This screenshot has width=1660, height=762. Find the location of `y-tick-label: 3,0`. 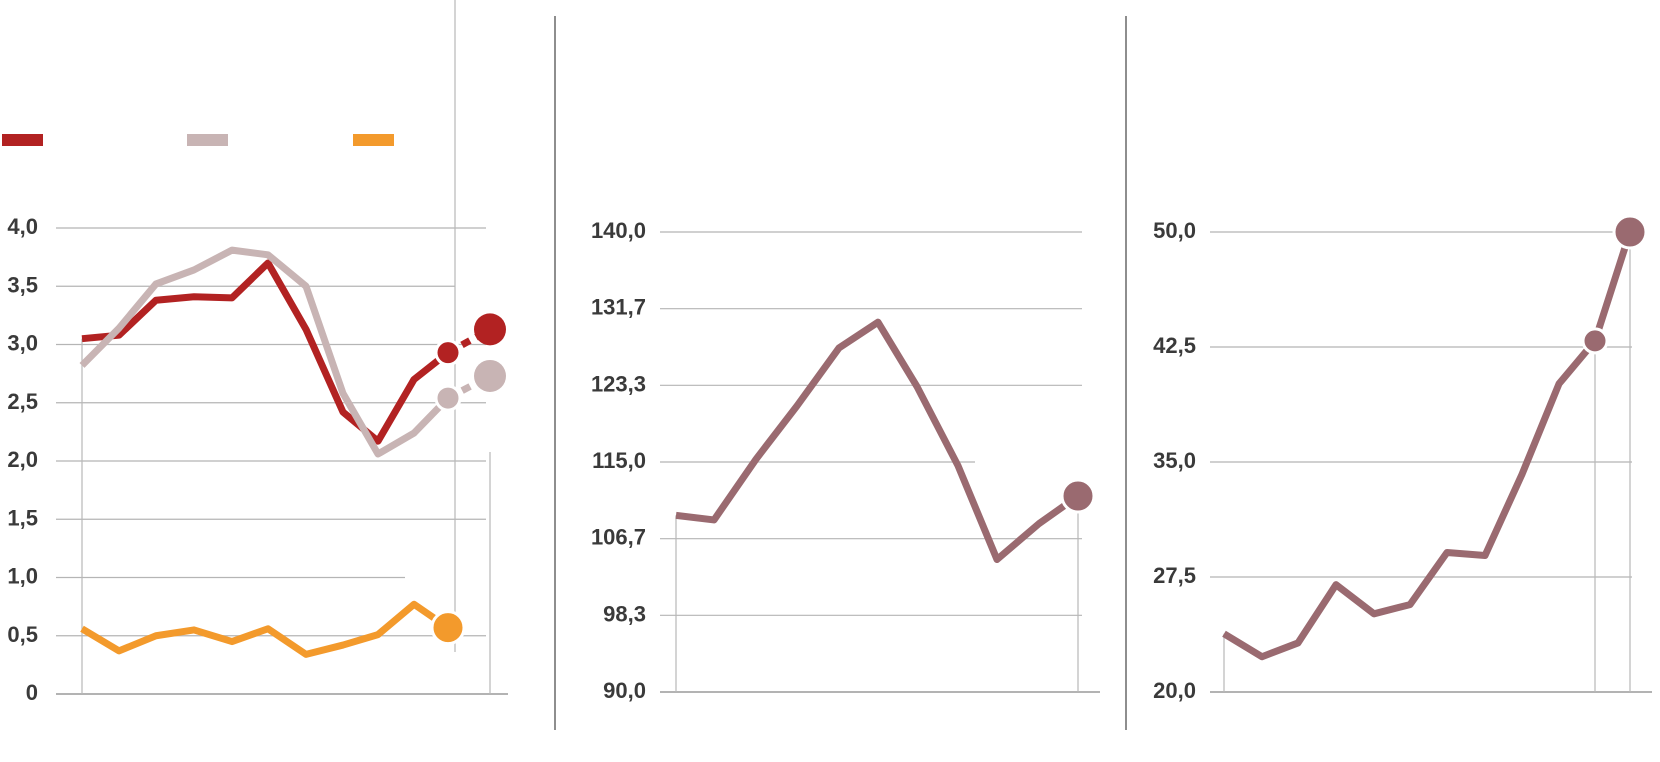

y-tick-label: 3,0 is located at coordinates (22, 343).